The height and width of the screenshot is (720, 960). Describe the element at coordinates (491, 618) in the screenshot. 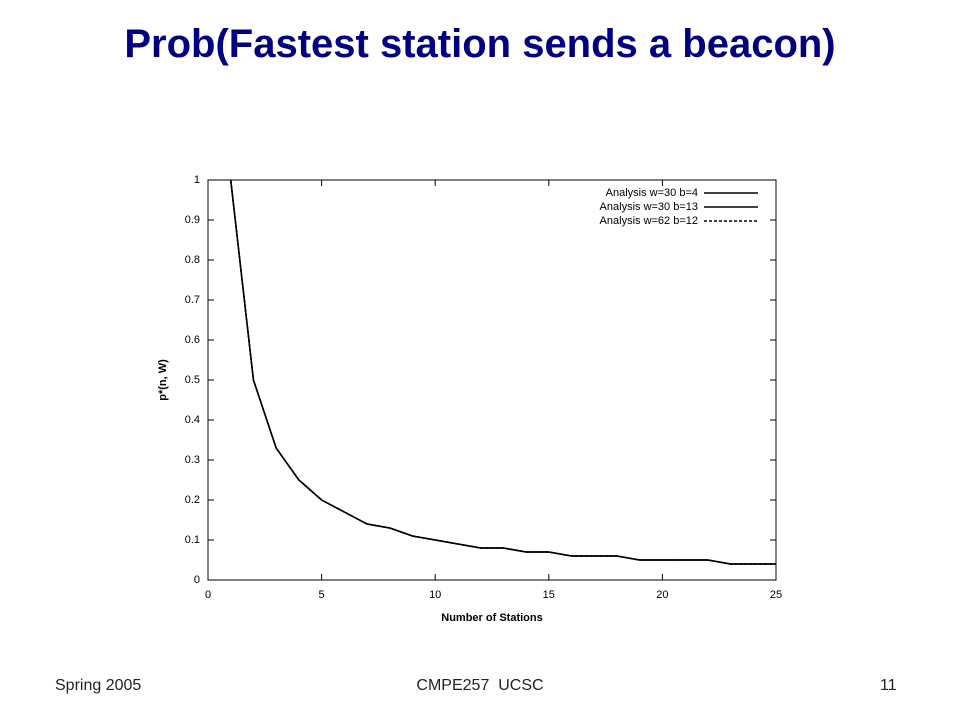

I see `x-axis-label: Number of Stations` at that location.